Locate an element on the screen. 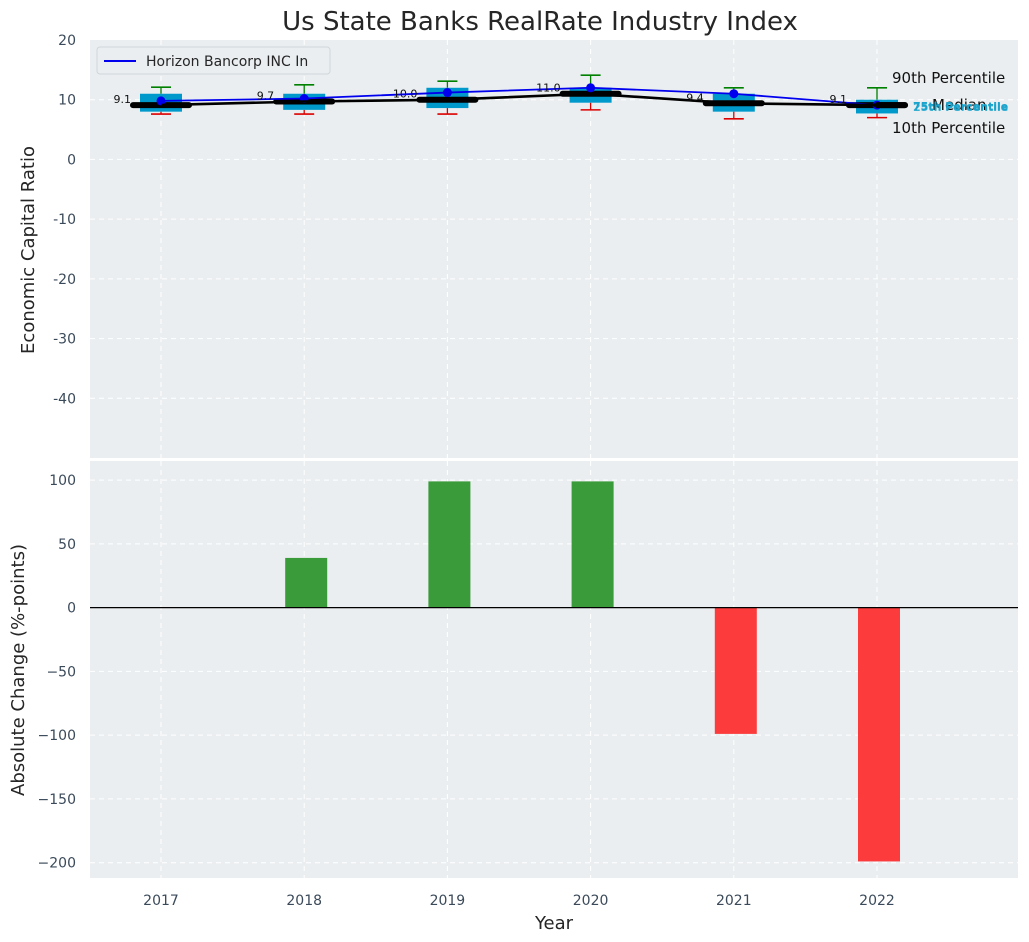  x-tick-label: 2021 is located at coordinates (734, 901).